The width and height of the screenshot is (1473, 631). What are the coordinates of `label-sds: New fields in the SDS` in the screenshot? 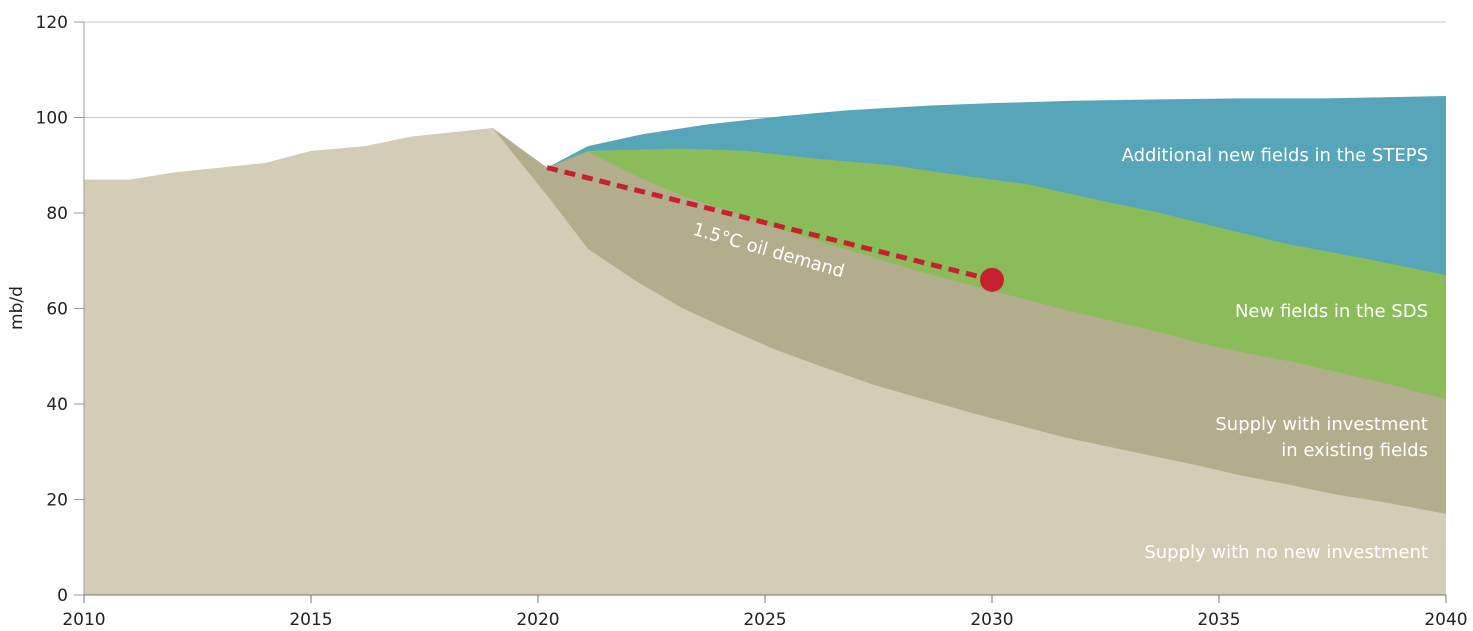 It's located at (1331, 311).